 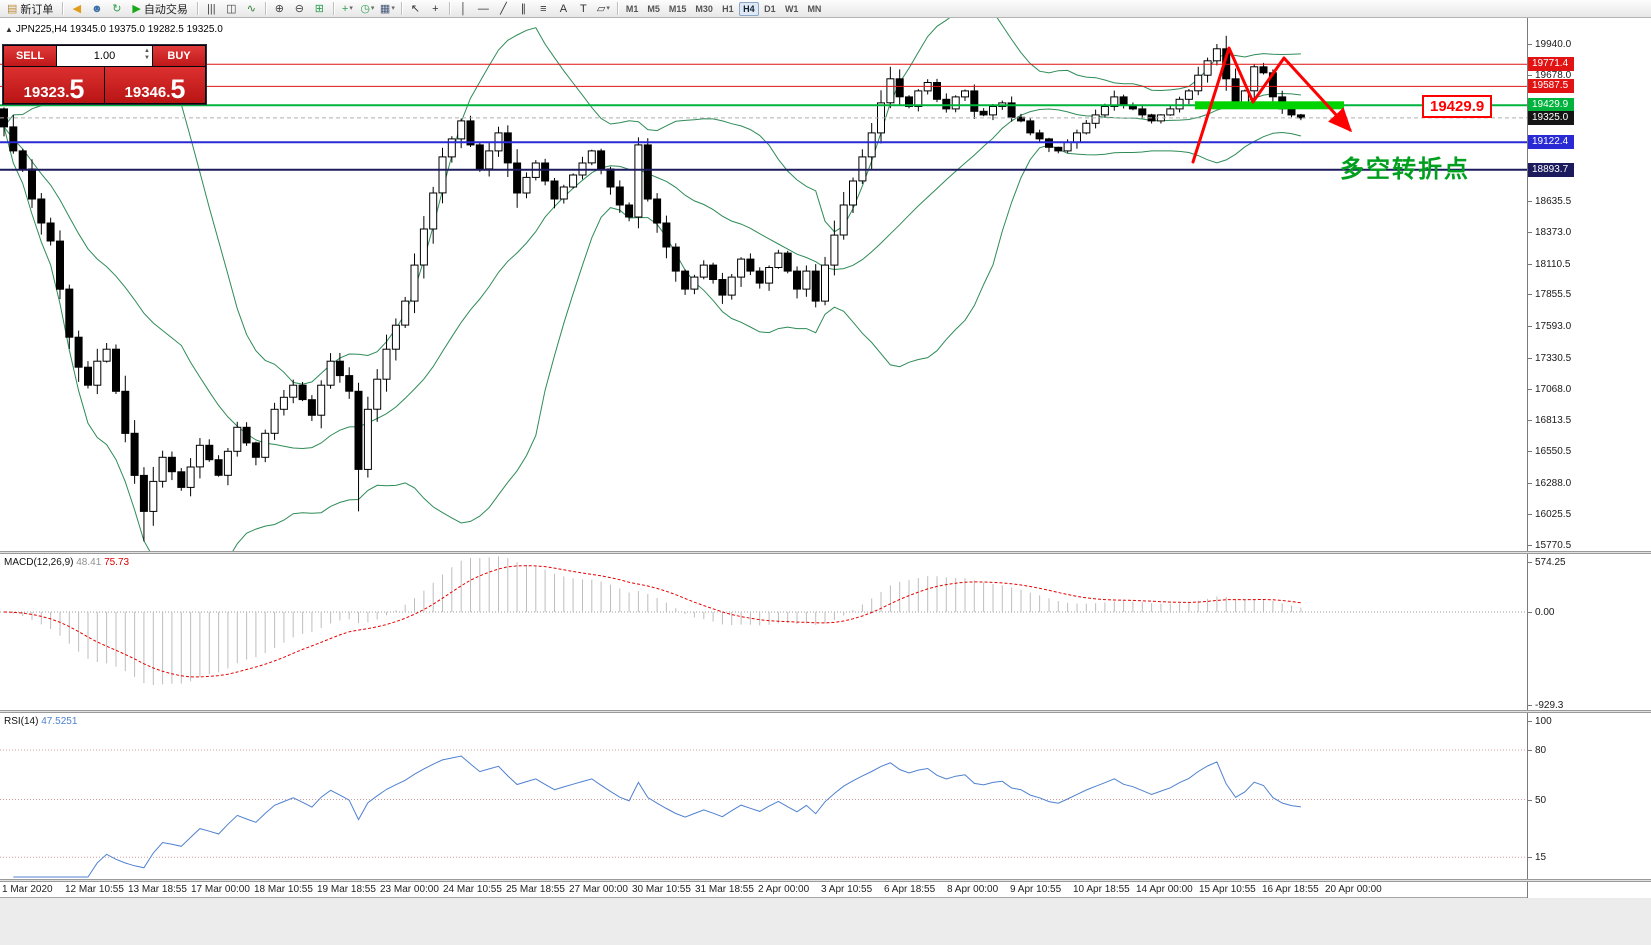 What do you see at coordinates (30, 56) in the screenshot?
I see `sell-button: SELL` at bounding box center [30, 56].